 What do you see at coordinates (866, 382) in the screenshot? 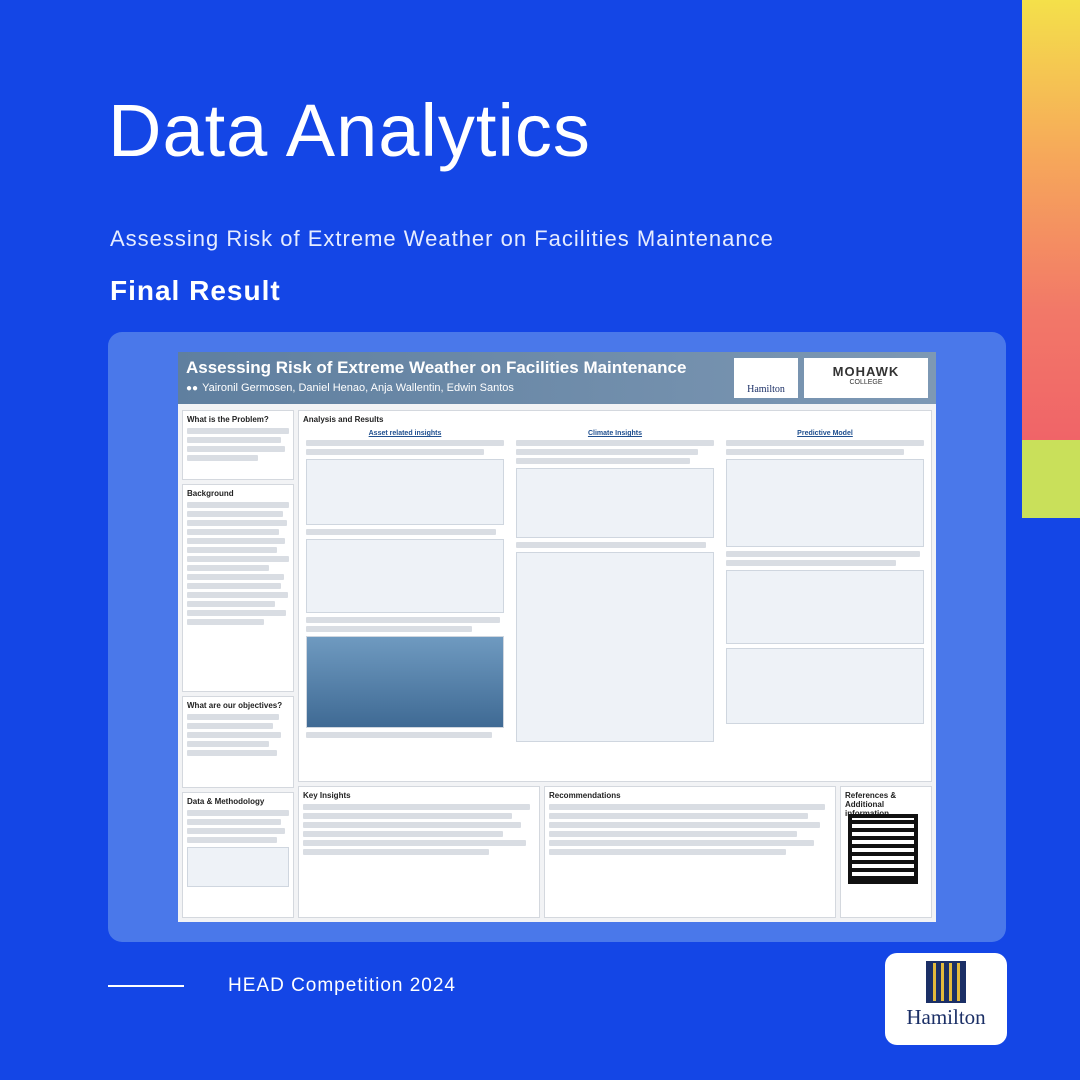
I see `mohawk-sub: COLLEGE` at bounding box center [866, 382].